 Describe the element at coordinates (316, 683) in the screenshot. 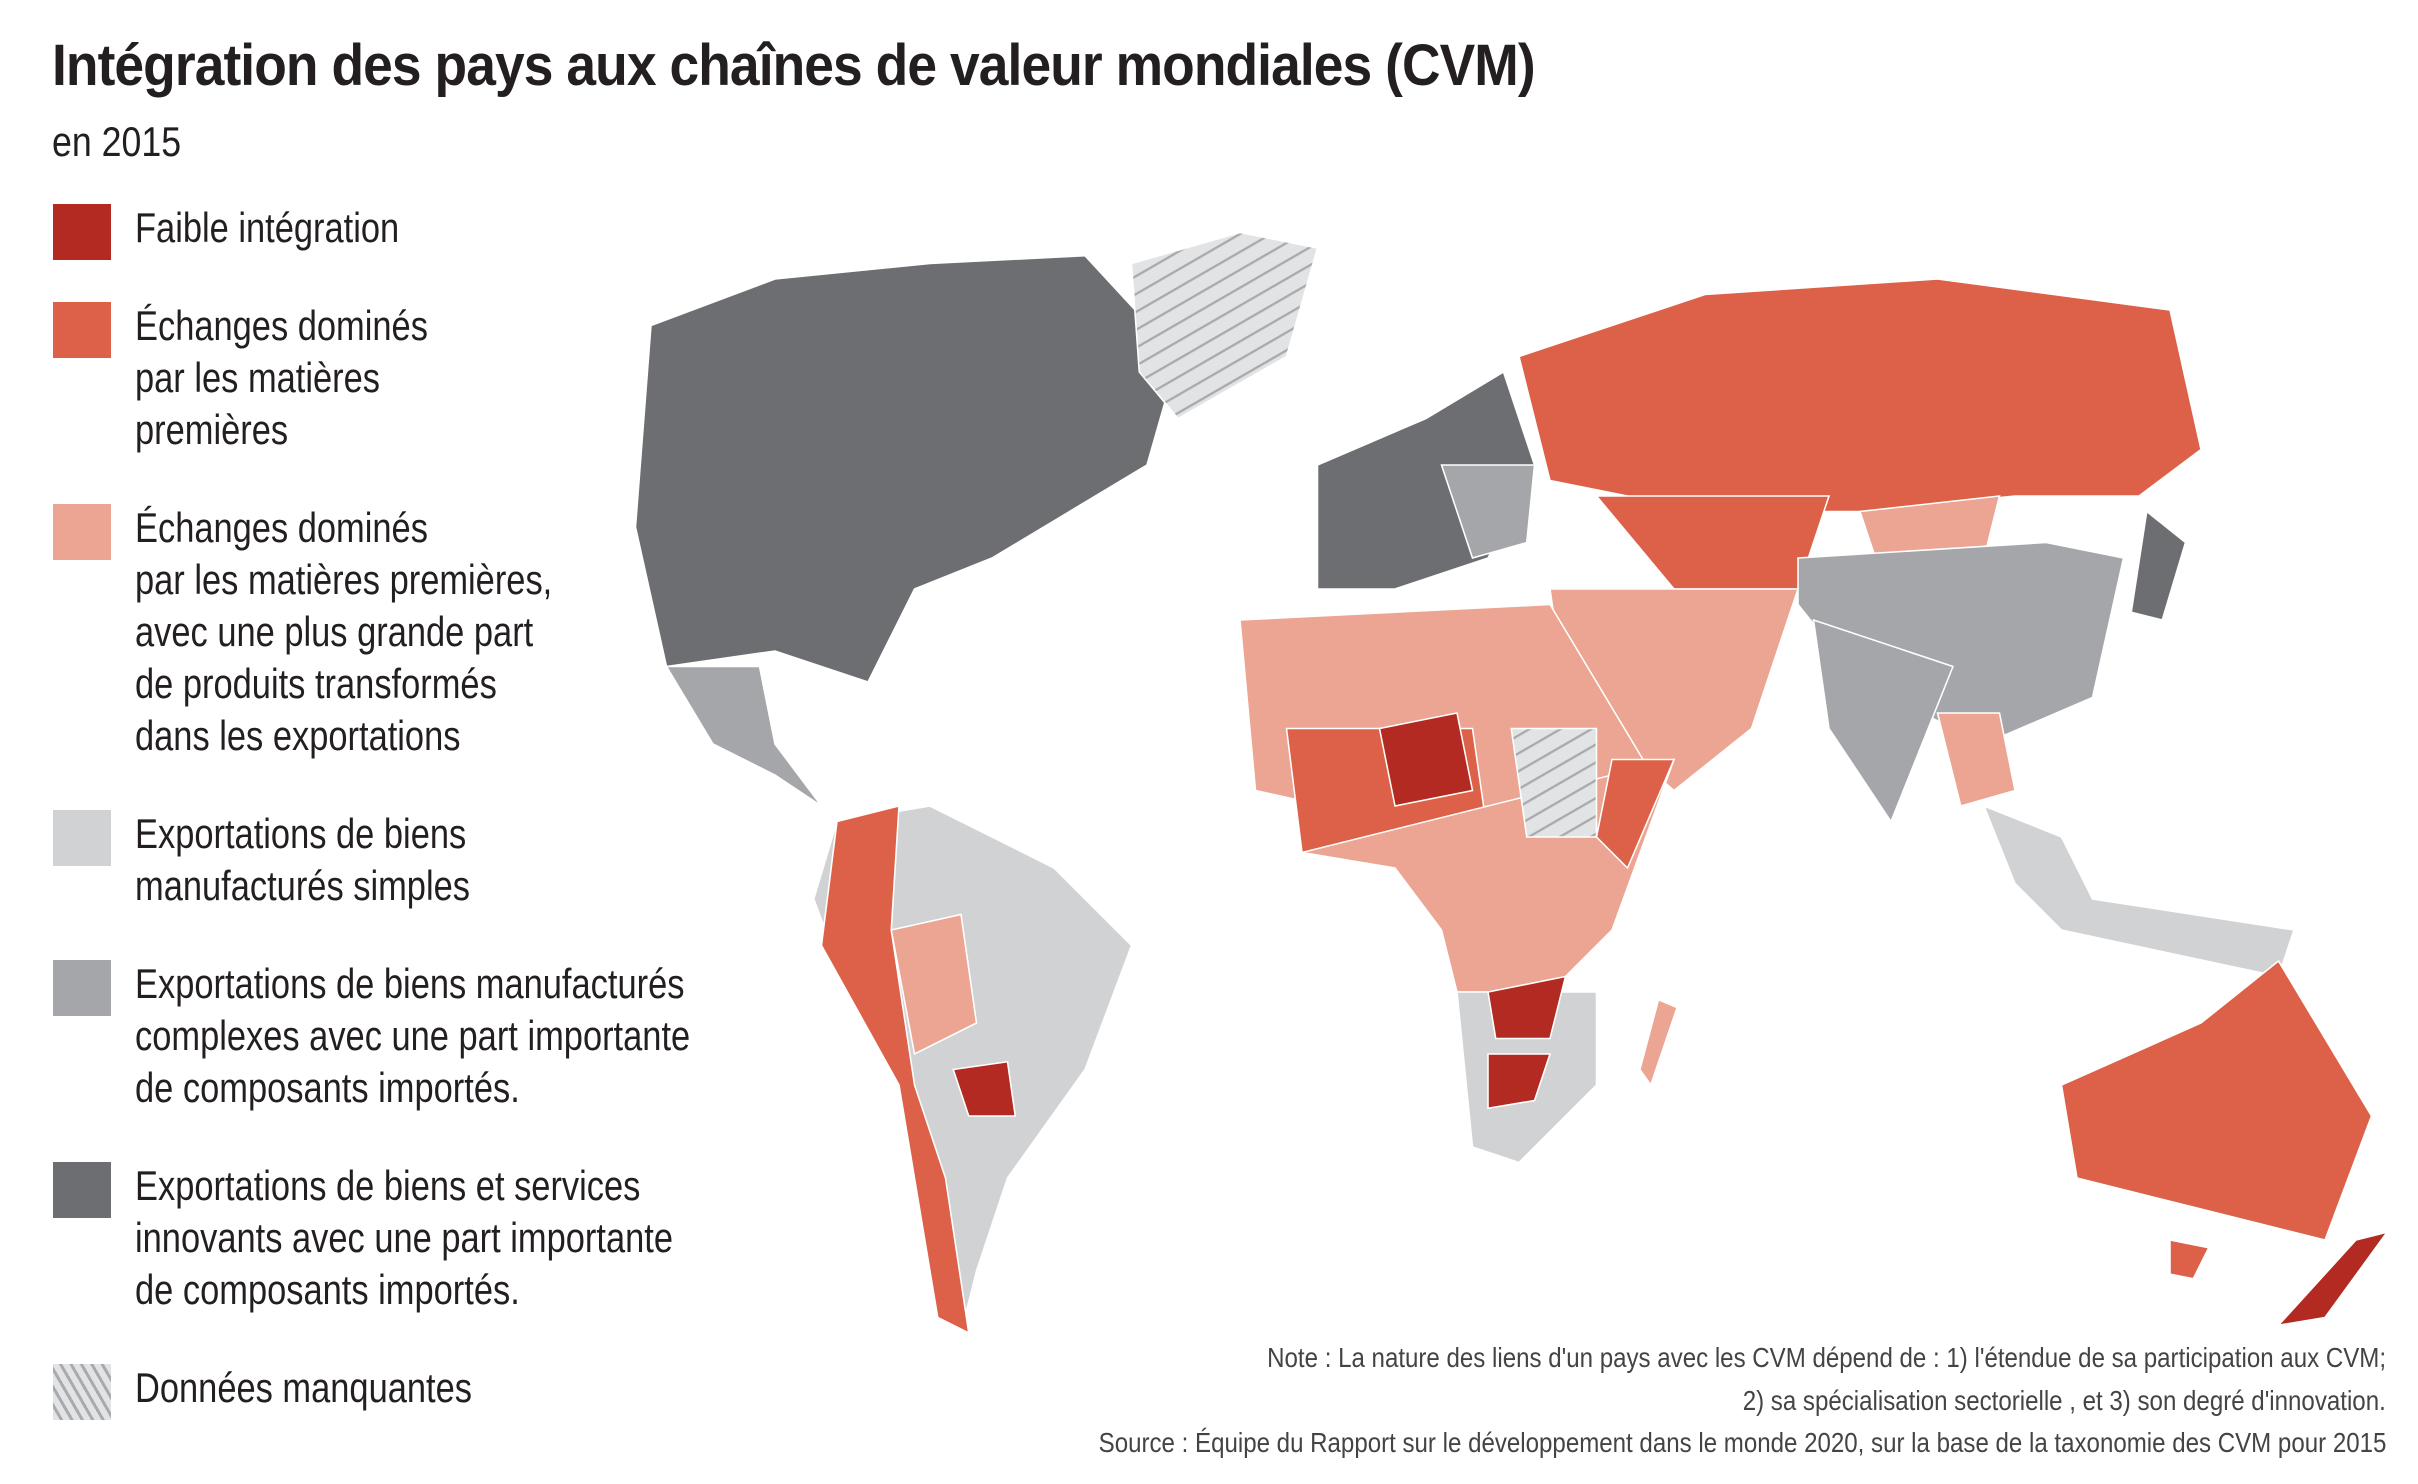

I see `legend-label: de produits transformés` at that location.